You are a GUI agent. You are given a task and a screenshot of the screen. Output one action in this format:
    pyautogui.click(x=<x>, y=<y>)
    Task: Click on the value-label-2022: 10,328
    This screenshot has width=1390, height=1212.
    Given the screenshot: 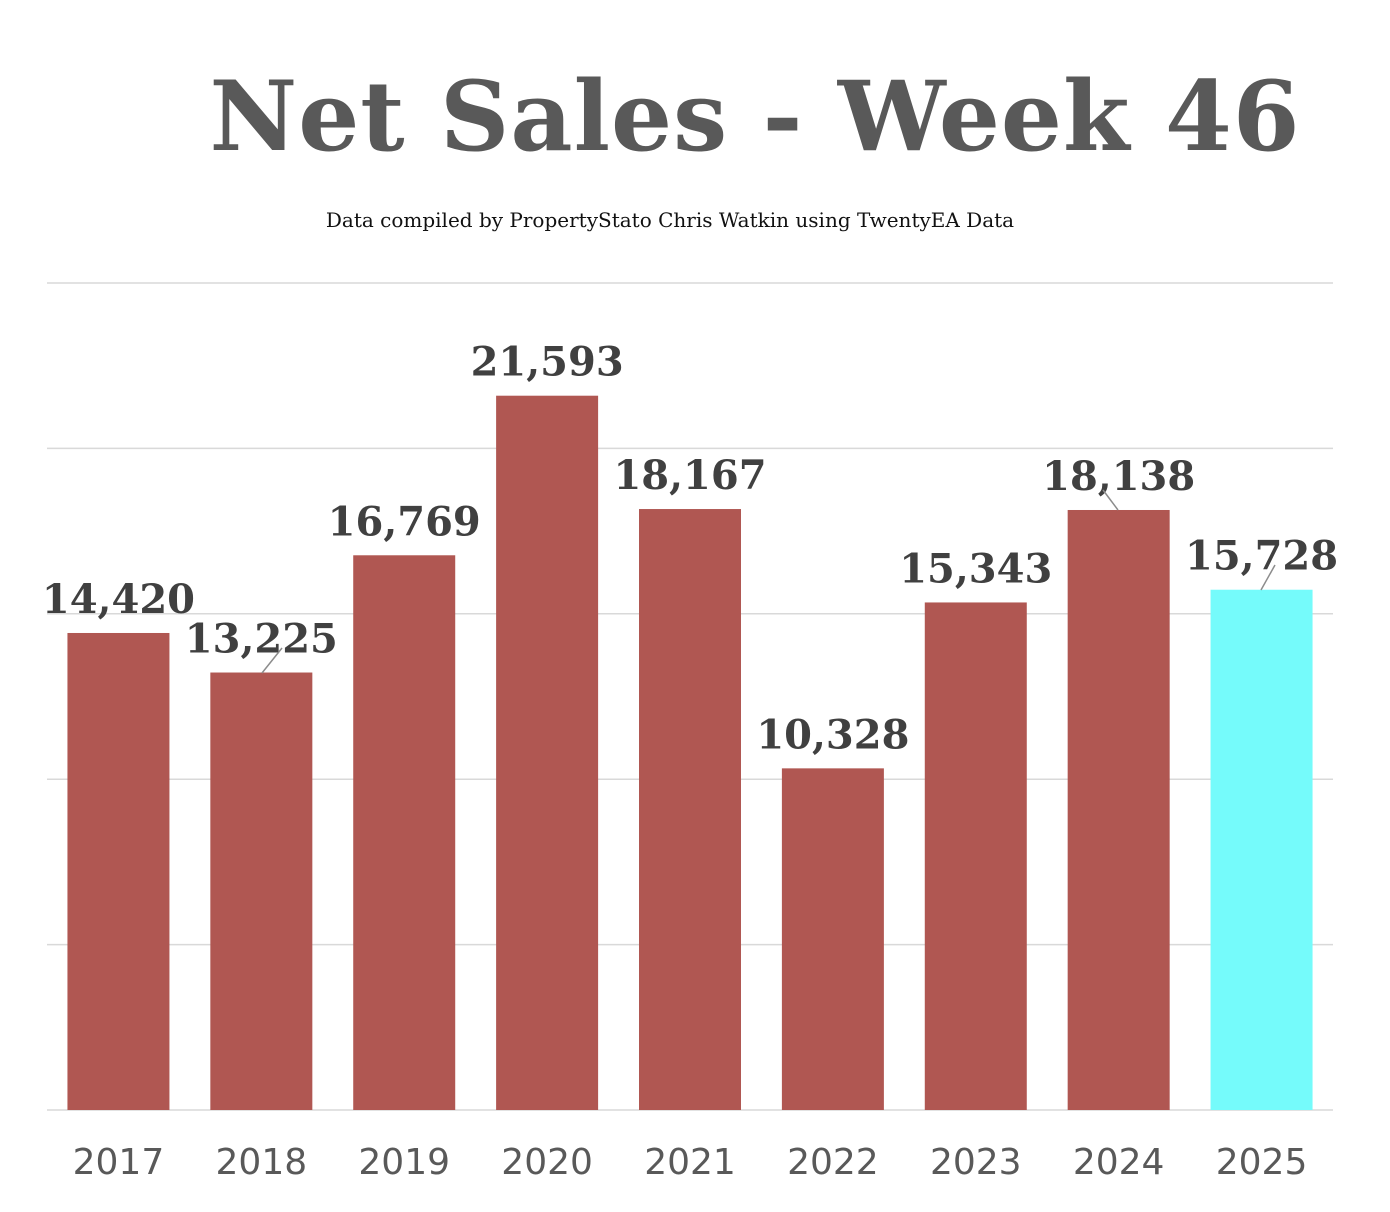 What is the action you would take?
    pyautogui.click(x=832, y=734)
    